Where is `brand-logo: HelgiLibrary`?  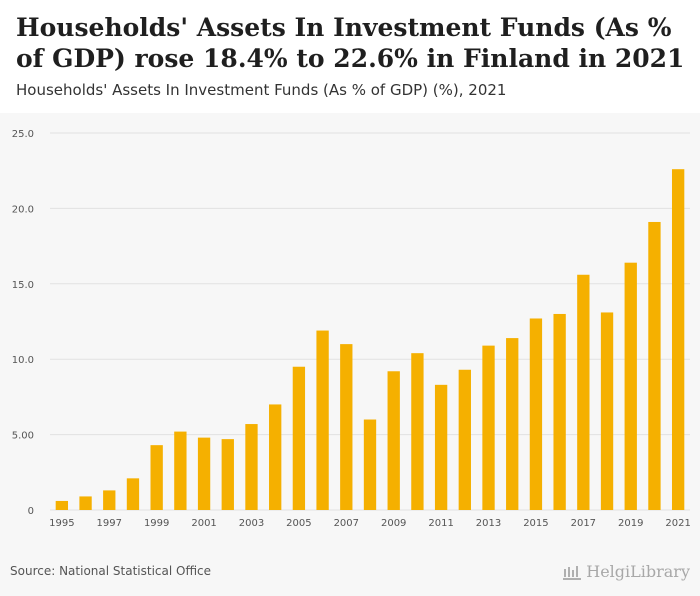 brand-logo: HelgiLibrary is located at coordinates (626, 571).